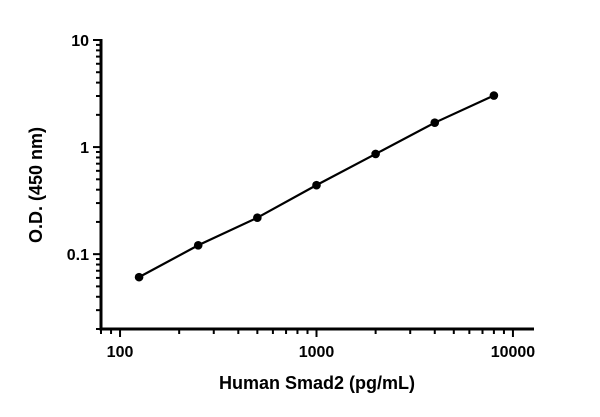 The width and height of the screenshot is (600, 417). Describe the element at coordinates (78, 255) in the screenshot. I see `y-tick-label: 0.1` at that location.